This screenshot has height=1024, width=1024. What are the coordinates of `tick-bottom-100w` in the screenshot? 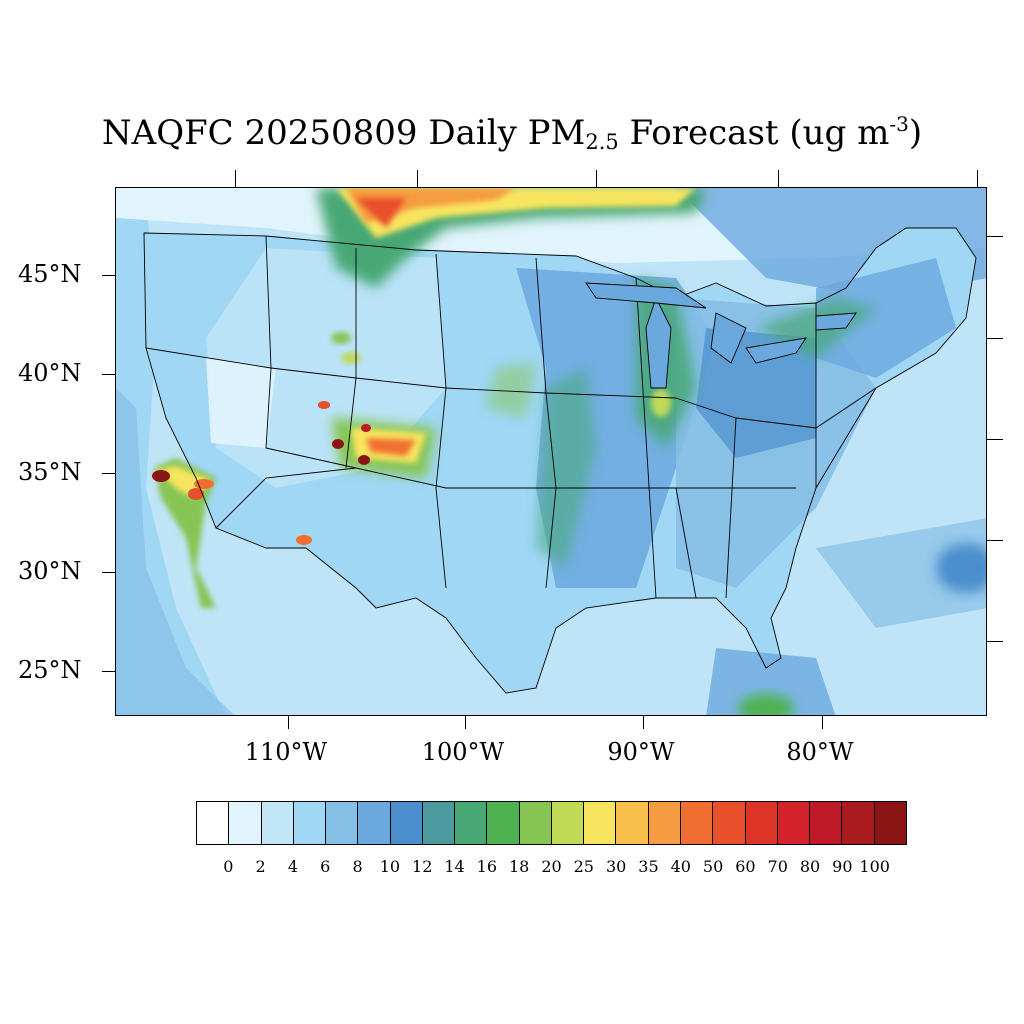 It's located at (465, 722).